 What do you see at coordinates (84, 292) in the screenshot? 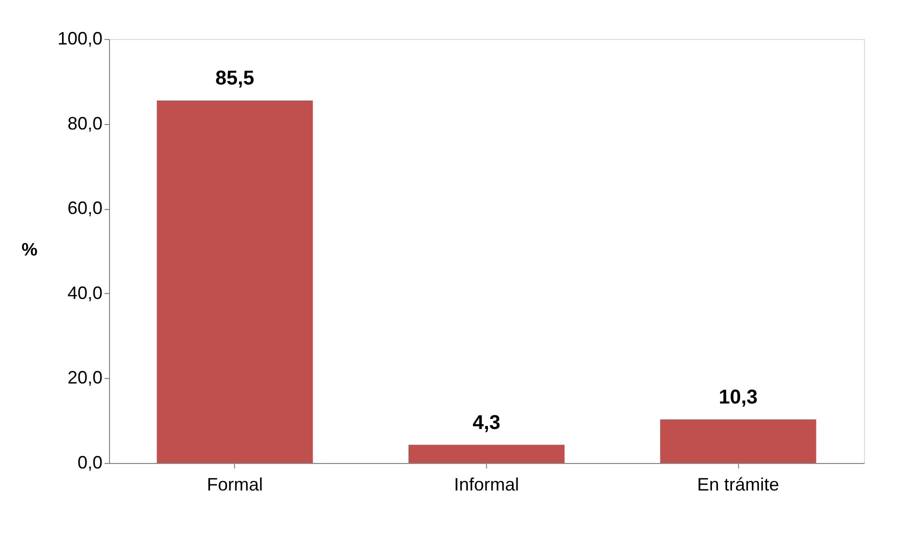
I see `y-tick-label: 40,0` at bounding box center [84, 292].